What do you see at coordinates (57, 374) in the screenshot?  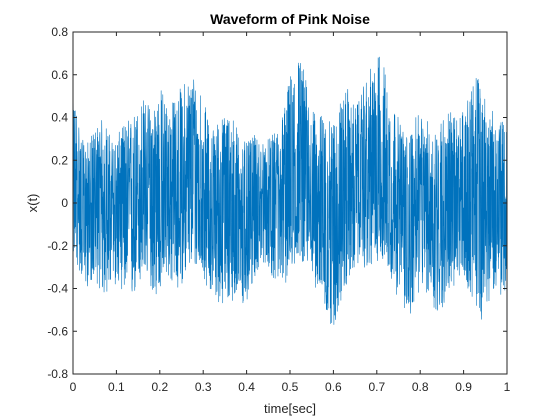 I see `y-tick-label: -0.8` at bounding box center [57, 374].